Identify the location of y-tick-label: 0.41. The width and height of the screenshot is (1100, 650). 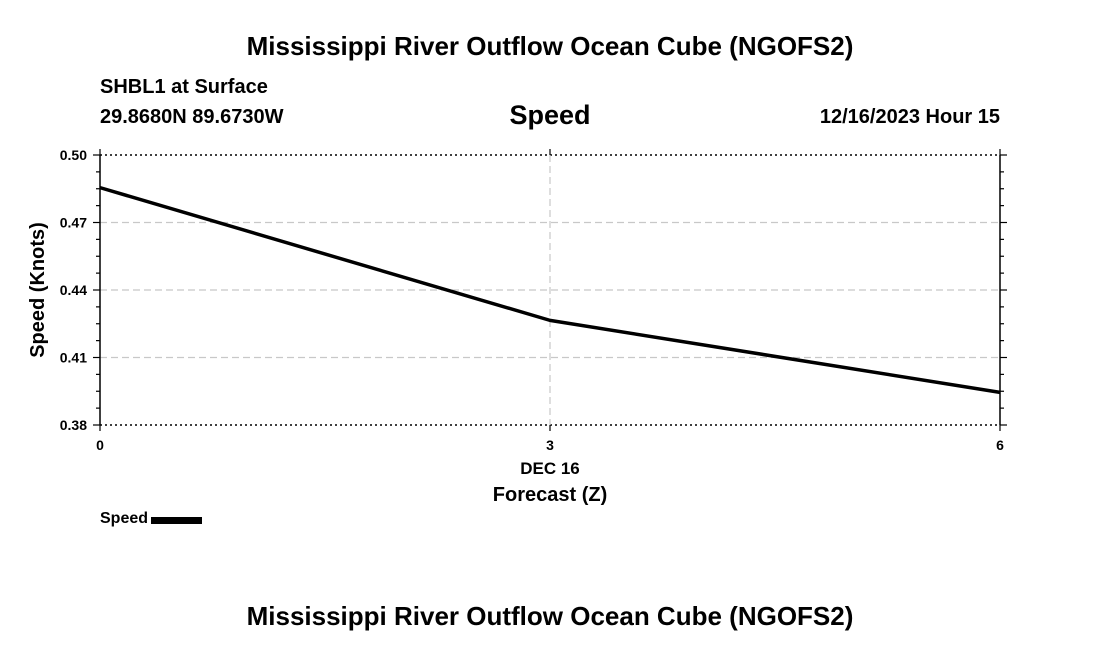
(73, 358).